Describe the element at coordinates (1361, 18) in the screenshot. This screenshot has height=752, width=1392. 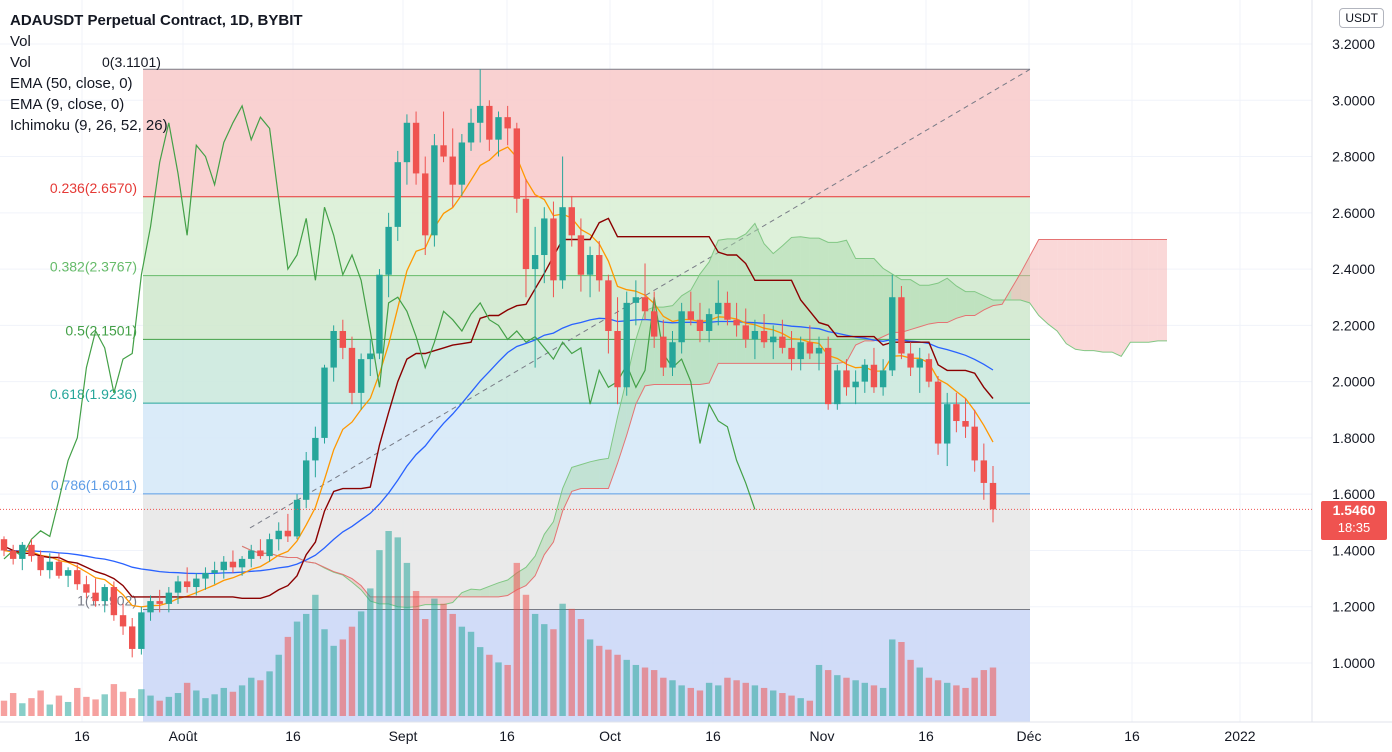
I see `currency-unit-button: USDT` at that location.